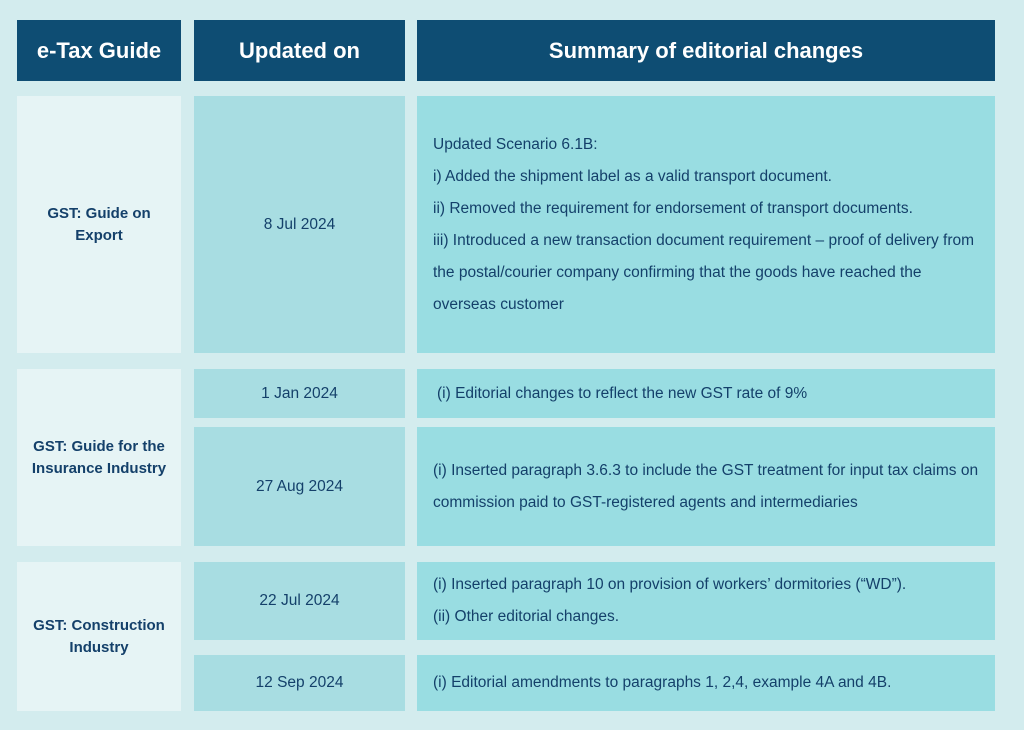  I want to click on header-guide: e-Tax Guide, so click(99, 50).